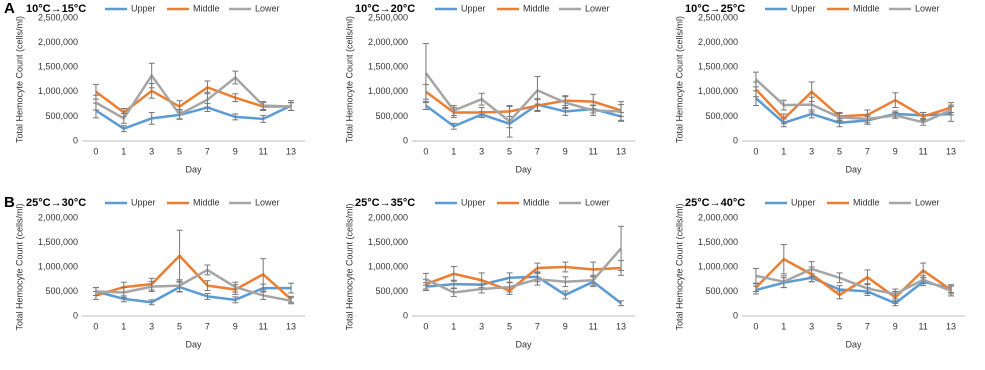  I want to click on chart-title: 10°C→20°C, so click(385, 9).